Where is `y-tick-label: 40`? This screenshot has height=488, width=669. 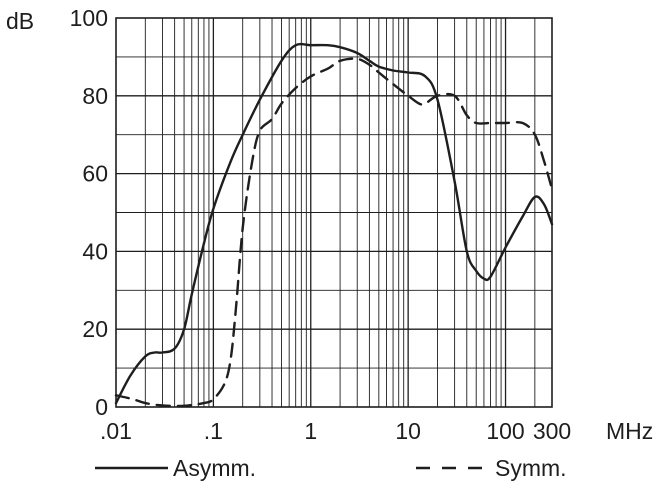
y-tick-label: 40 is located at coordinates (95, 251).